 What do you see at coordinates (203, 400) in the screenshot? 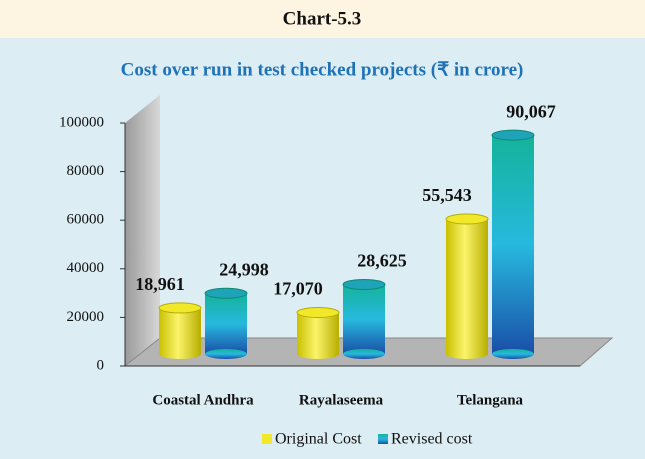
I see `x-tick-label: Coastal Andhra` at bounding box center [203, 400].